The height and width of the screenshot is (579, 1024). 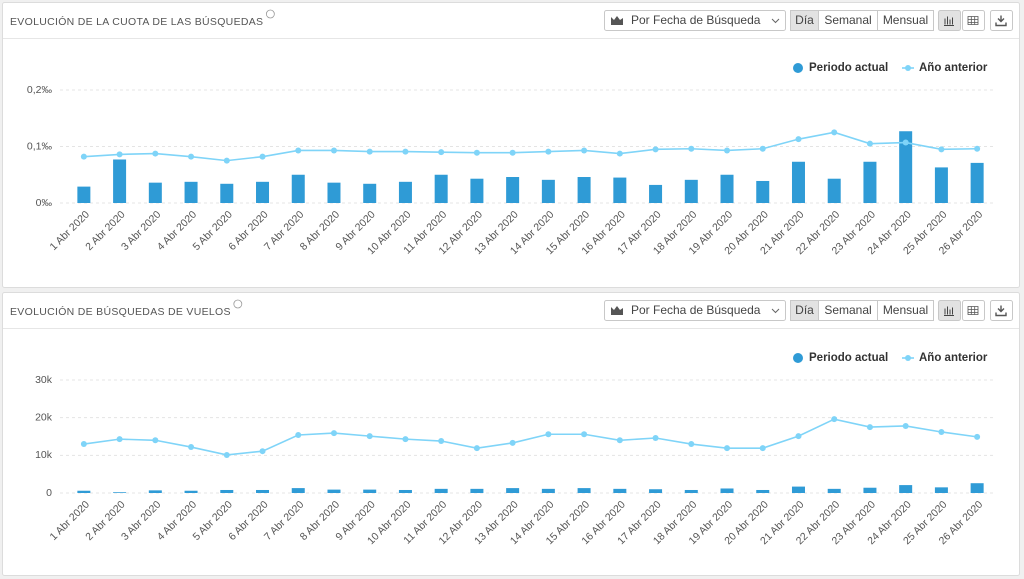 I want to click on area-chart-icon, so click(x=617, y=310).